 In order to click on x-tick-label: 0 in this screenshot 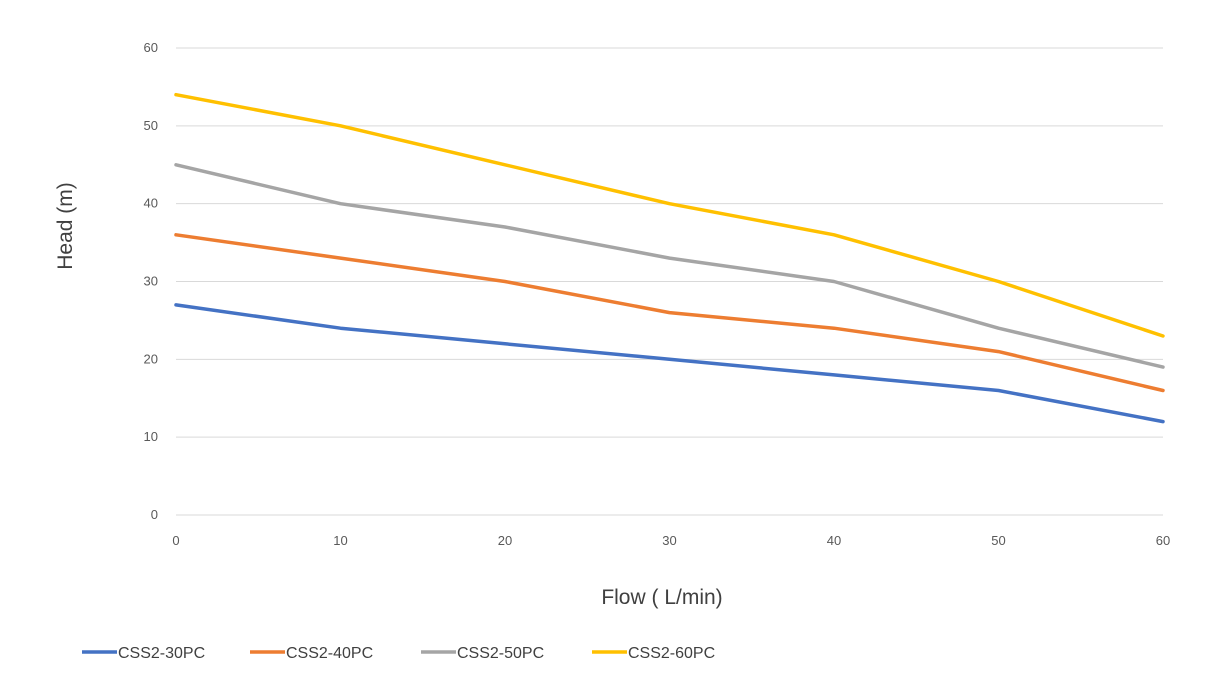, I will do `click(175, 540)`.